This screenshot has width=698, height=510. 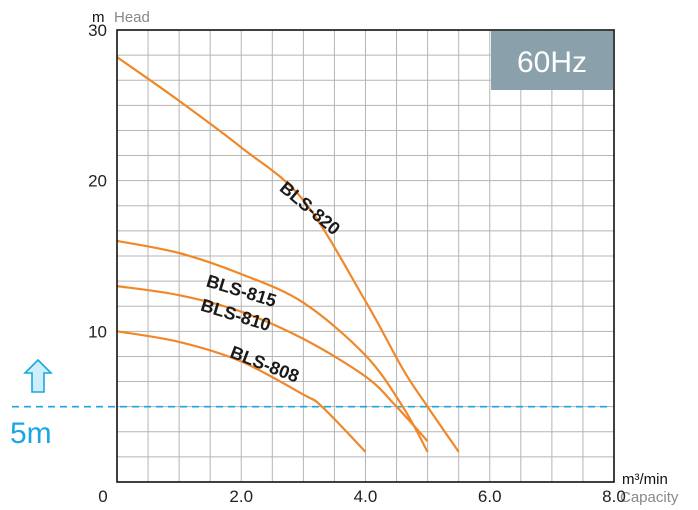 I want to click on up-arrow-shape, so click(x=38, y=375).